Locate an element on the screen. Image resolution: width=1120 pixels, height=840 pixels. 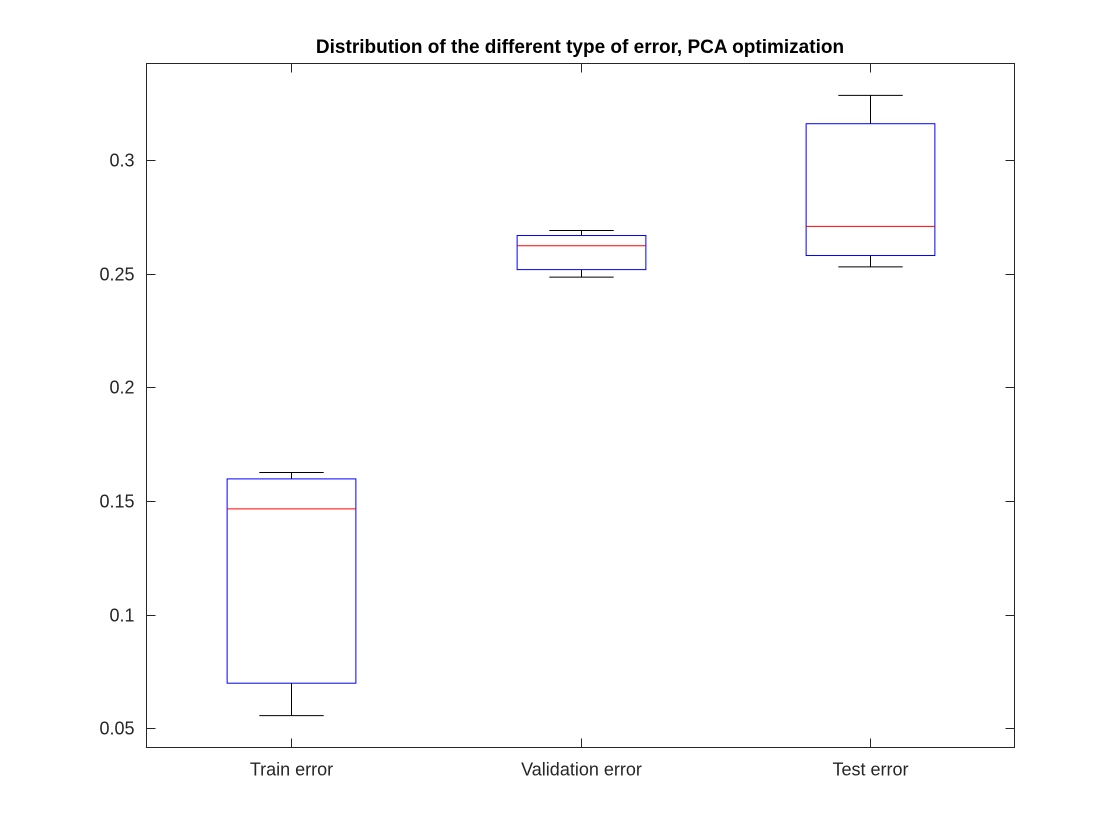
y-tick-label: 0.3 is located at coordinates (121, 161).